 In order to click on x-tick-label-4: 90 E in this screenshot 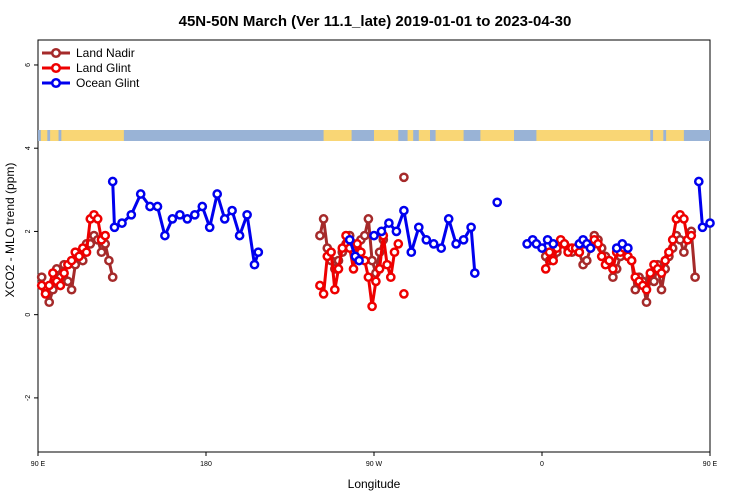, I will do `click(710, 464)`.